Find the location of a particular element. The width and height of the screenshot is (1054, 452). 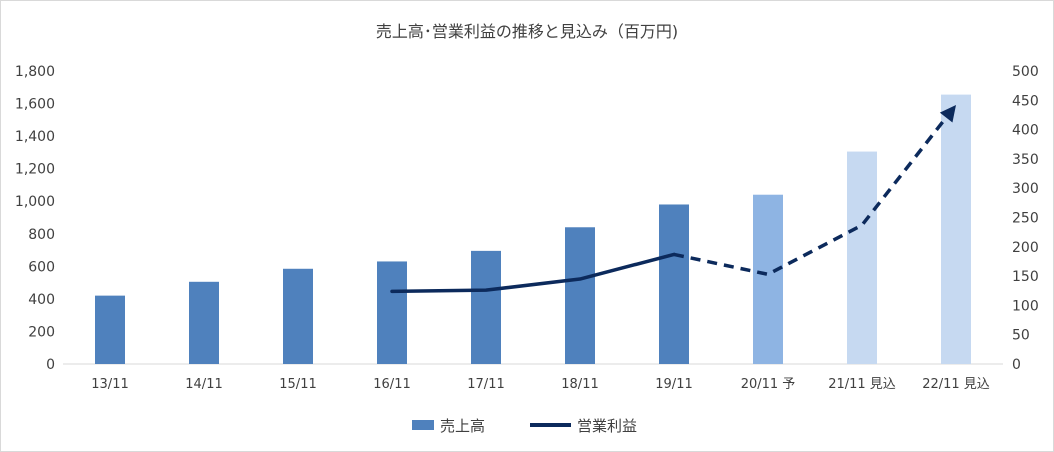

profit-line-arrowhead is located at coordinates (947, 113).